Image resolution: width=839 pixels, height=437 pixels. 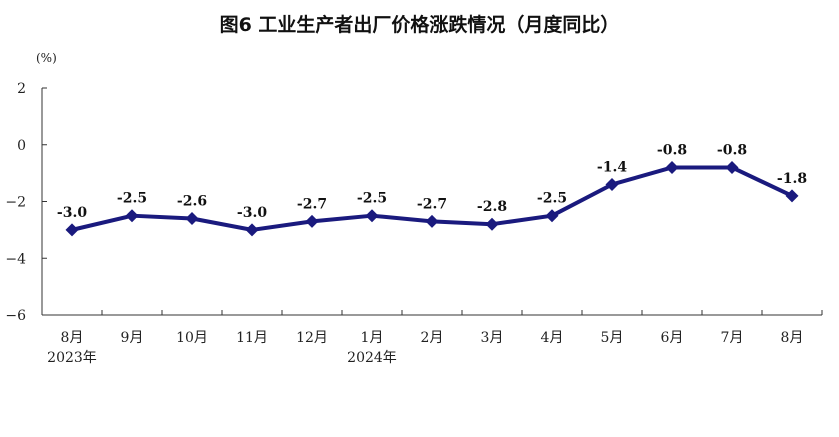 What do you see at coordinates (192, 202) in the screenshot?
I see `data-label: -2.6` at bounding box center [192, 202].